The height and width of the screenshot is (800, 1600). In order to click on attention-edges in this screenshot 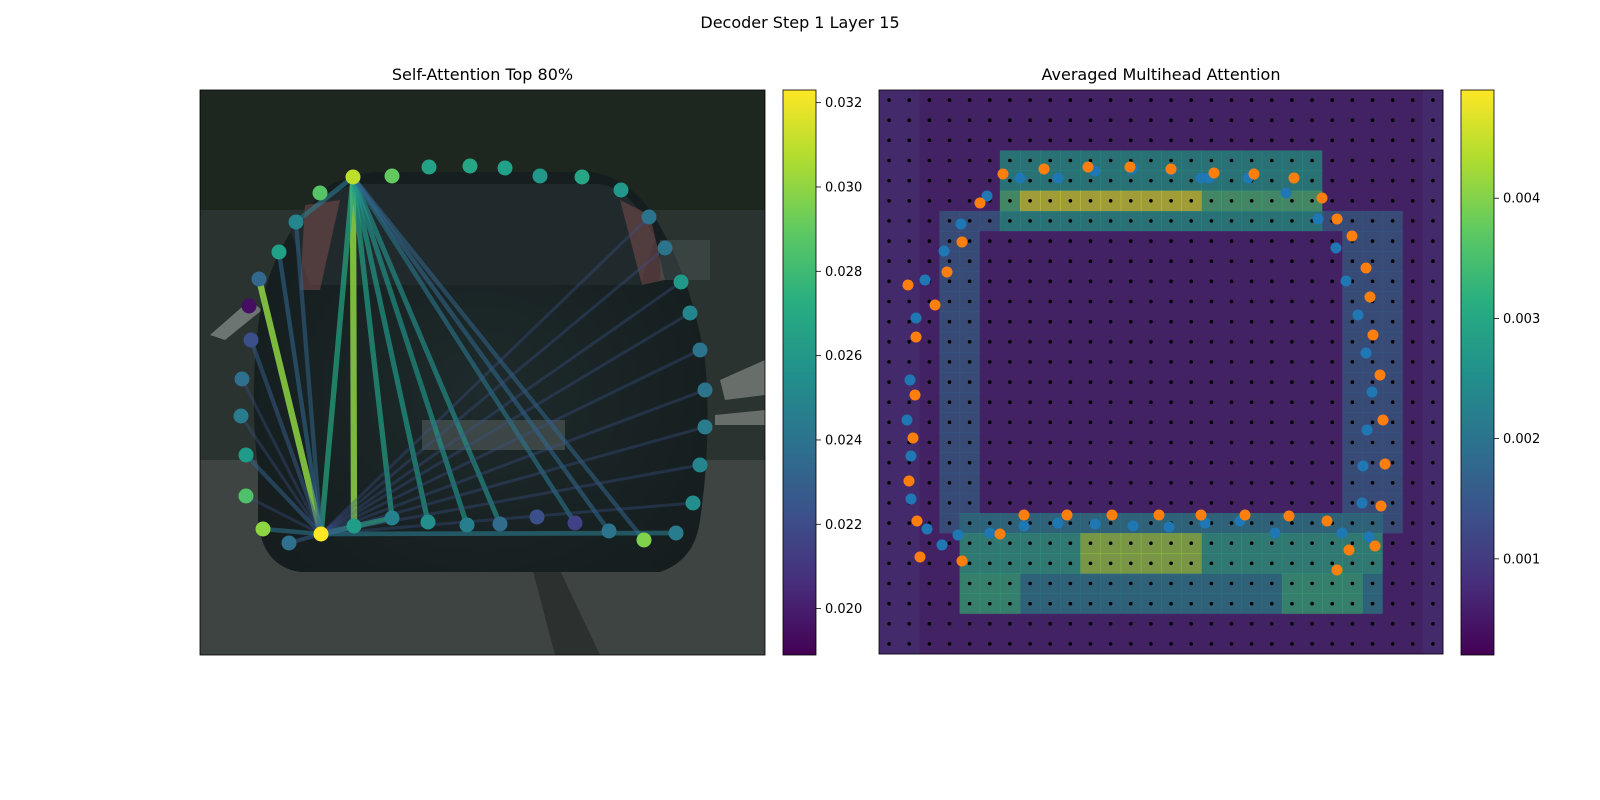, I will do `click(472, 360)`.